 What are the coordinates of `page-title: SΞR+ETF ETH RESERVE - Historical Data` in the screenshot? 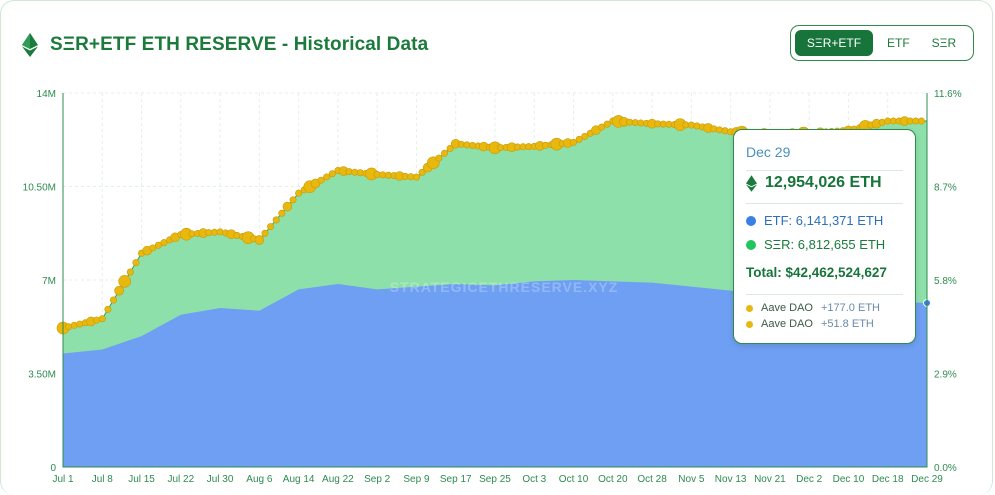 It's located at (239, 44).